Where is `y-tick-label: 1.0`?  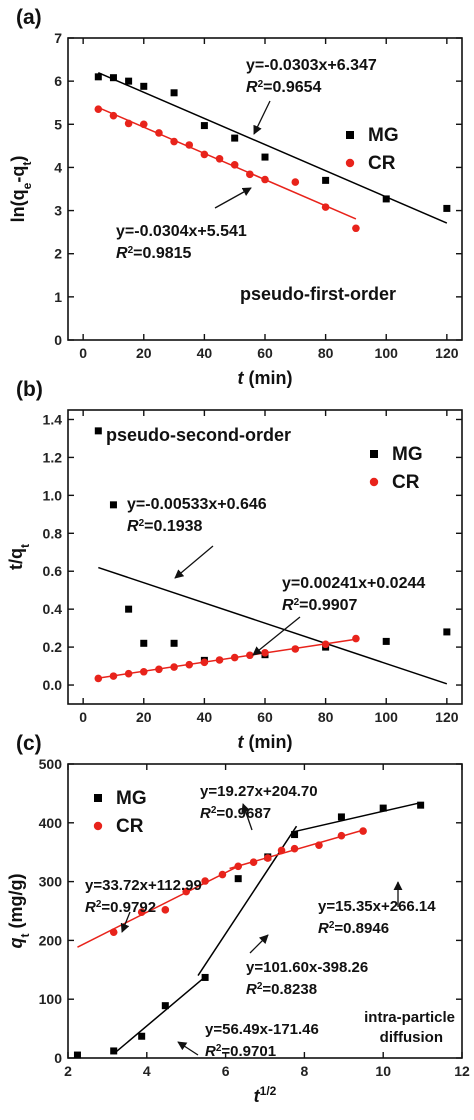 y-tick-label: 1.0 is located at coordinates (53, 495).